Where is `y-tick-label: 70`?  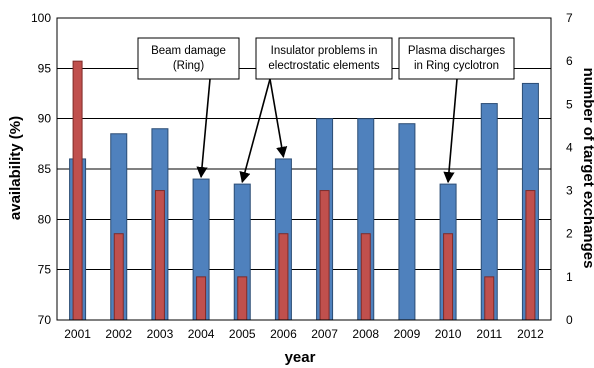 y-tick-label: 70 is located at coordinates (45, 320).